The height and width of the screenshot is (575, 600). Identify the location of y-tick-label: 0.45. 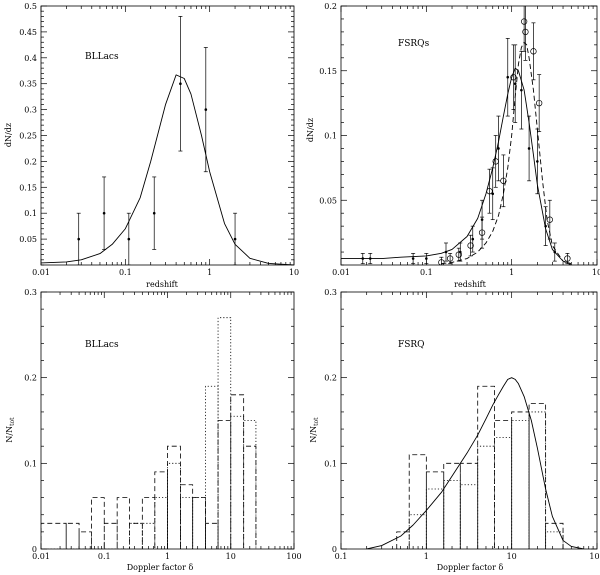
(28, 32).